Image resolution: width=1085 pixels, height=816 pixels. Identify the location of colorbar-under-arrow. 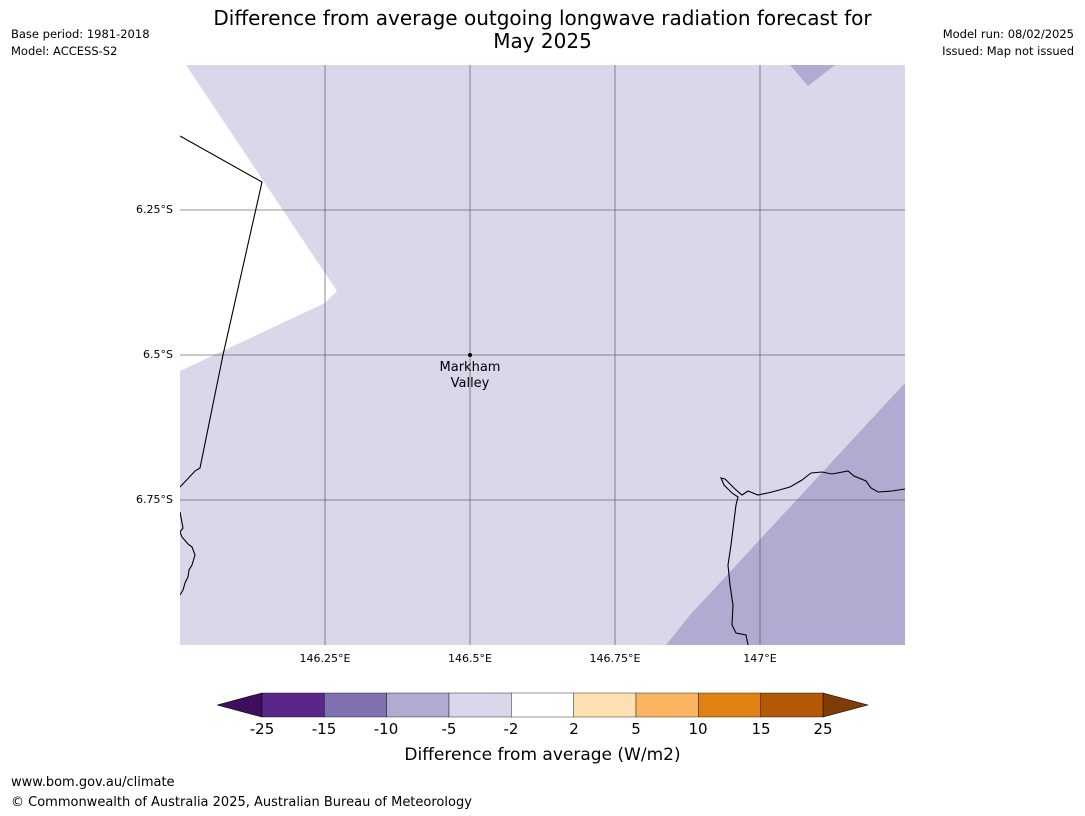
(240, 705).